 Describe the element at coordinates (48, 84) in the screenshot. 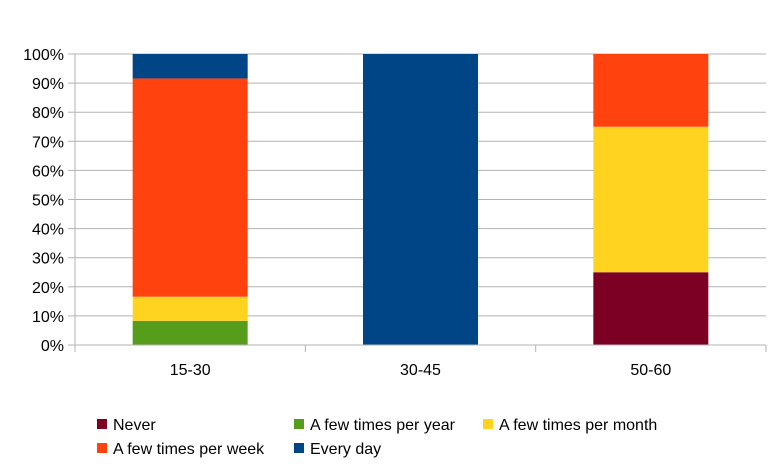

I see `y-tick-label: 90%` at that location.